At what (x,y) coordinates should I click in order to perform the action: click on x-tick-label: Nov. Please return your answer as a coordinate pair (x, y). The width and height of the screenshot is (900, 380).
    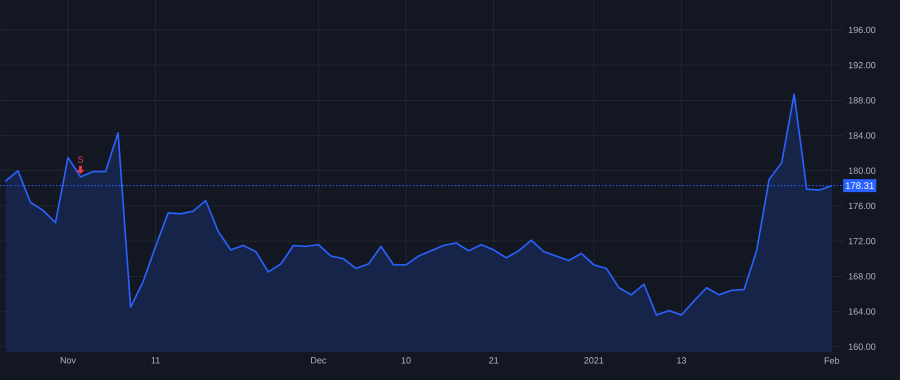
    Looking at the image, I should click on (68, 360).